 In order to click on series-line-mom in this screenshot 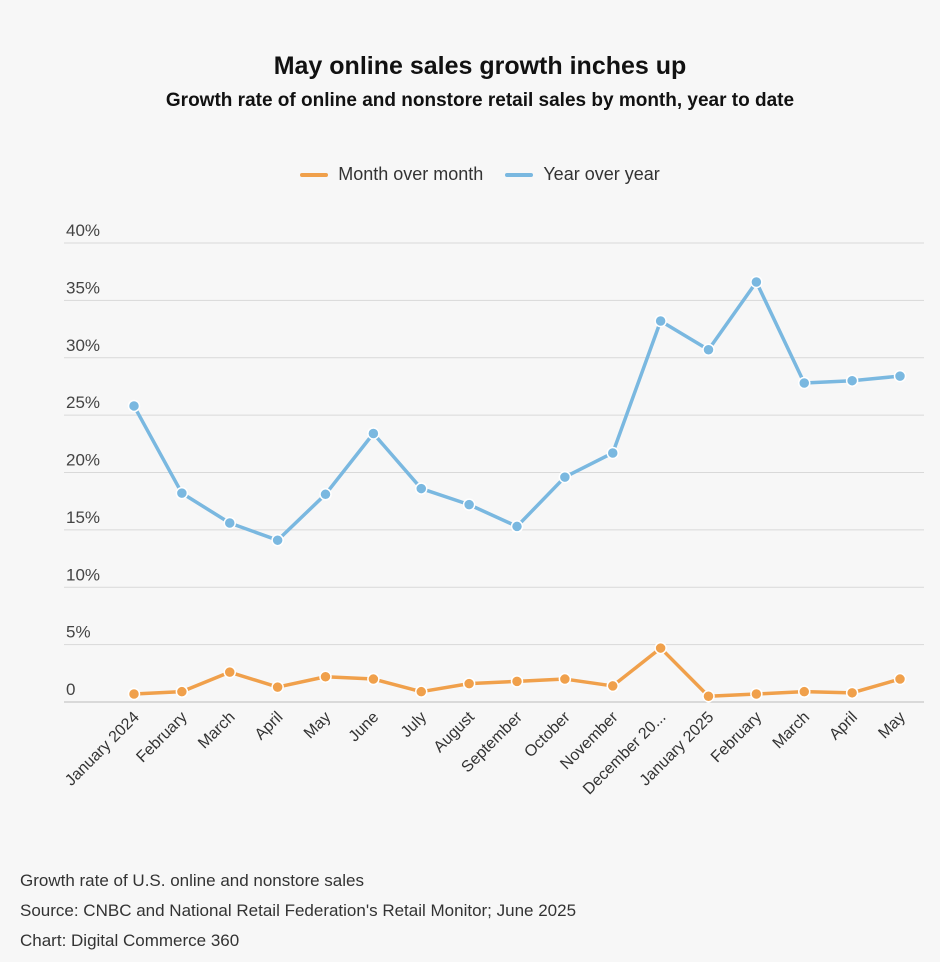, I will do `click(517, 672)`.